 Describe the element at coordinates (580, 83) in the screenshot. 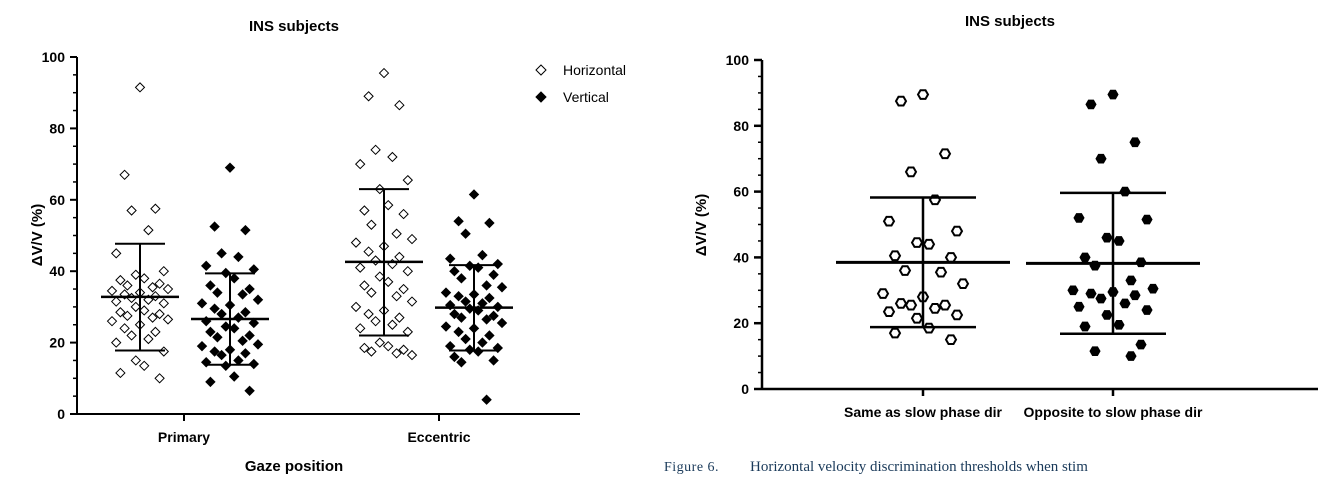

I see `legend: Horizontal Vertical` at that location.